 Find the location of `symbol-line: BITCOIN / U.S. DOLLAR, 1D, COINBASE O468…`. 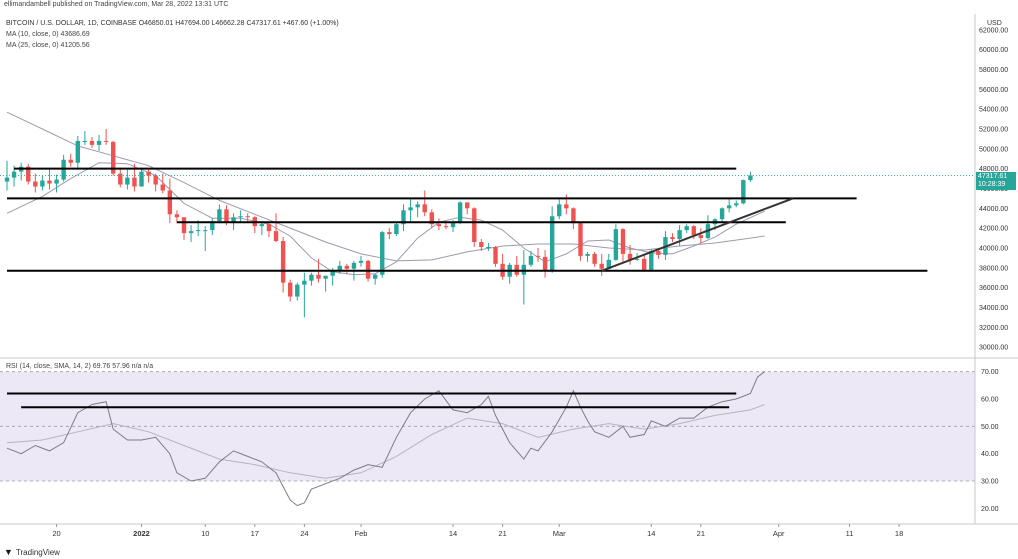

symbol-line: BITCOIN / U.S. DOLLAR, 1D, COINBASE O468… is located at coordinates (172, 23).